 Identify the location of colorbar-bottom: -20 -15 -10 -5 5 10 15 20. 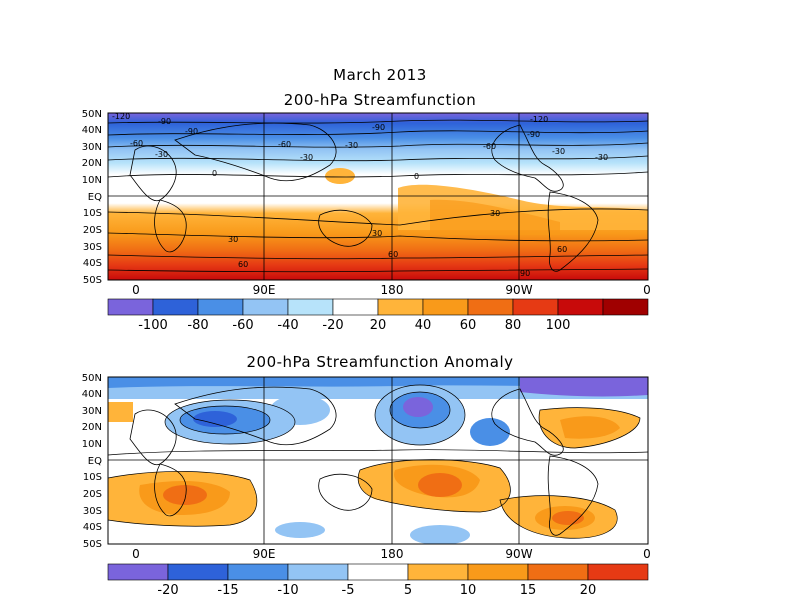
(378, 580).